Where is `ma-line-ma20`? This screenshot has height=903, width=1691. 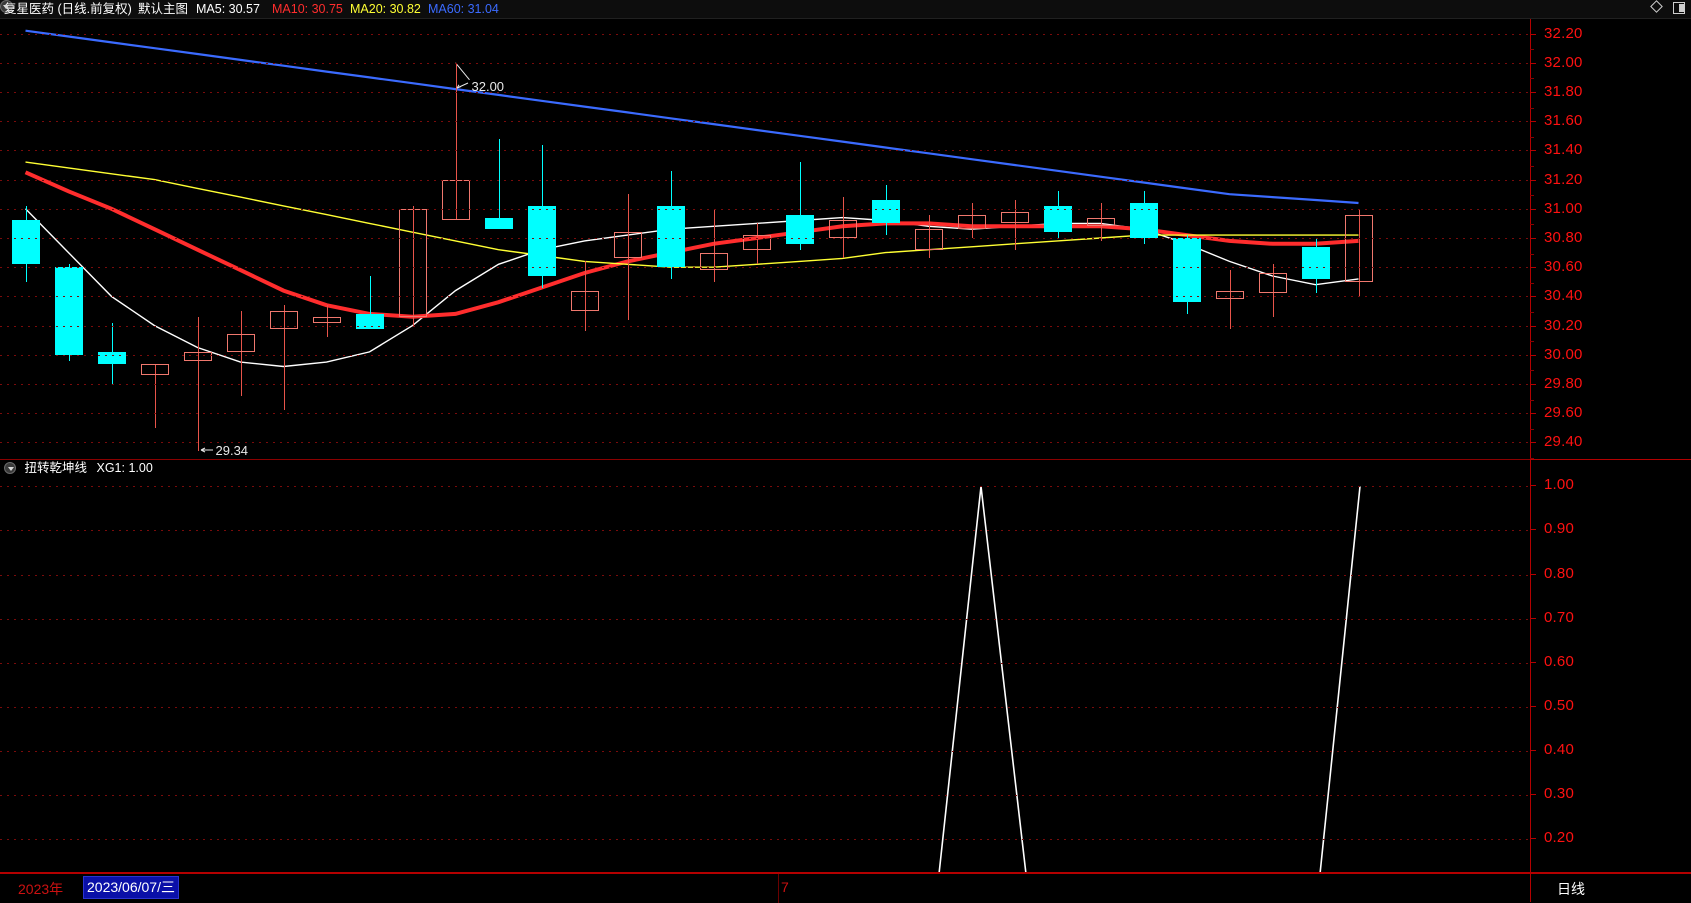 ma-line-ma20 is located at coordinates (692, 214).